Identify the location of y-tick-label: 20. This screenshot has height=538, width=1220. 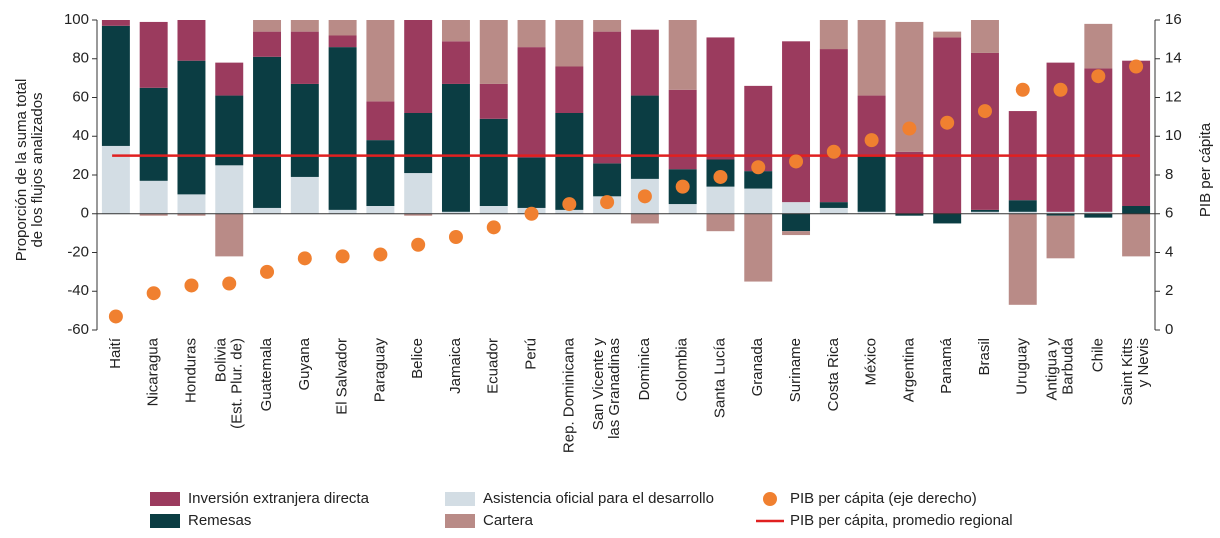
(80, 174).